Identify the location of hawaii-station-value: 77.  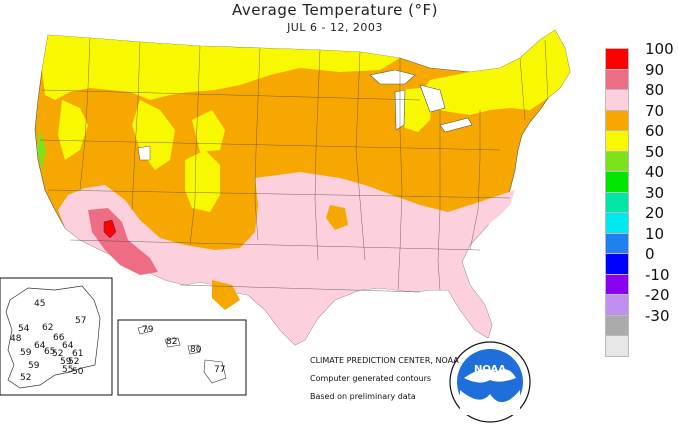
(219, 370).